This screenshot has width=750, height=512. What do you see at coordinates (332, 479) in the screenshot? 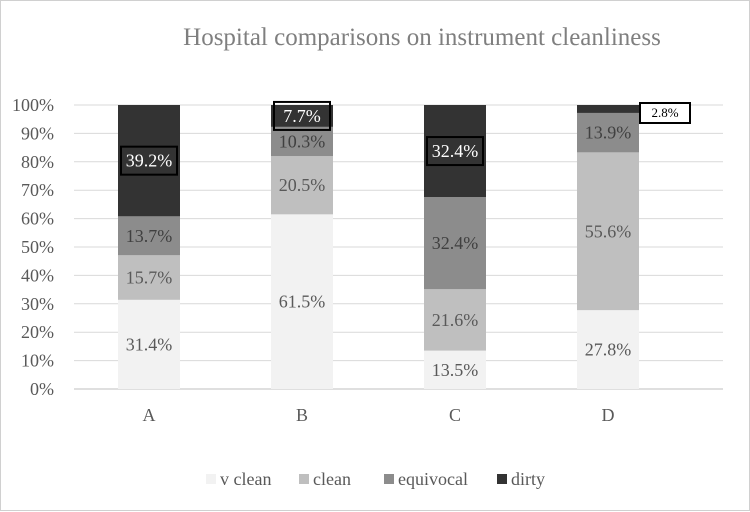
I see `legend-label: clean` at bounding box center [332, 479].